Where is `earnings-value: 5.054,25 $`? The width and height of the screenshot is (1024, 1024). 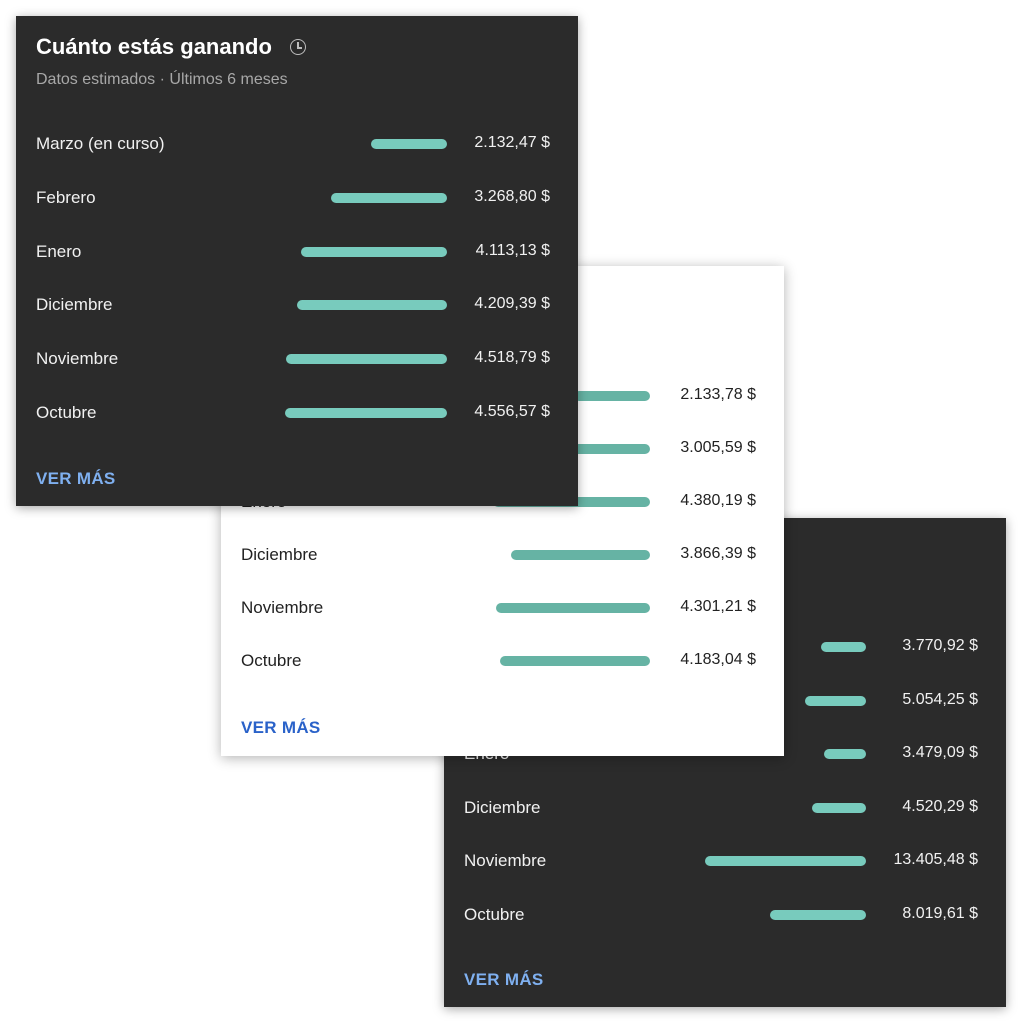 earnings-value: 5.054,25 $ is located at coordinates (940, 699).